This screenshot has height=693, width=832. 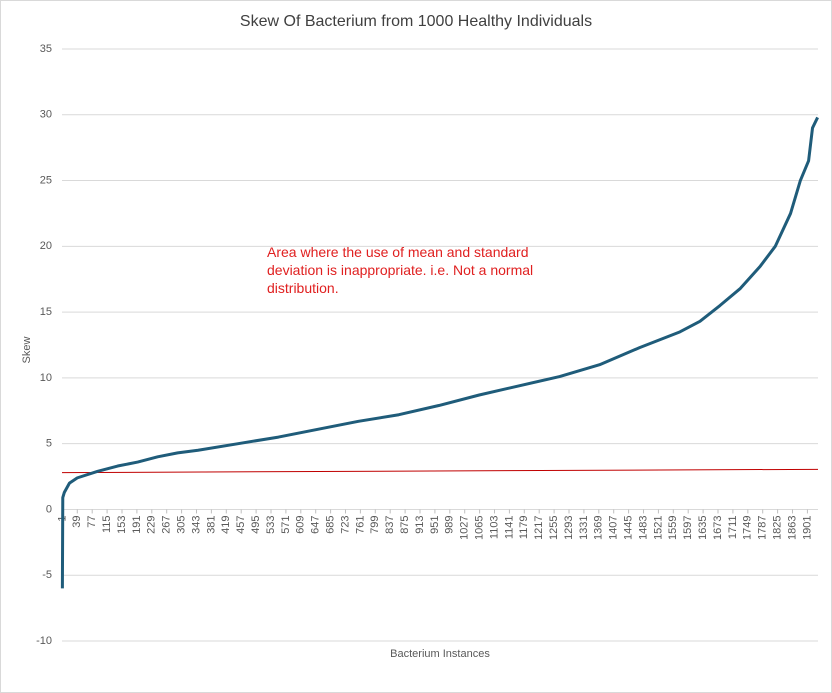 I want to click on x-tick-label: 685, so click(x=331, y=524).